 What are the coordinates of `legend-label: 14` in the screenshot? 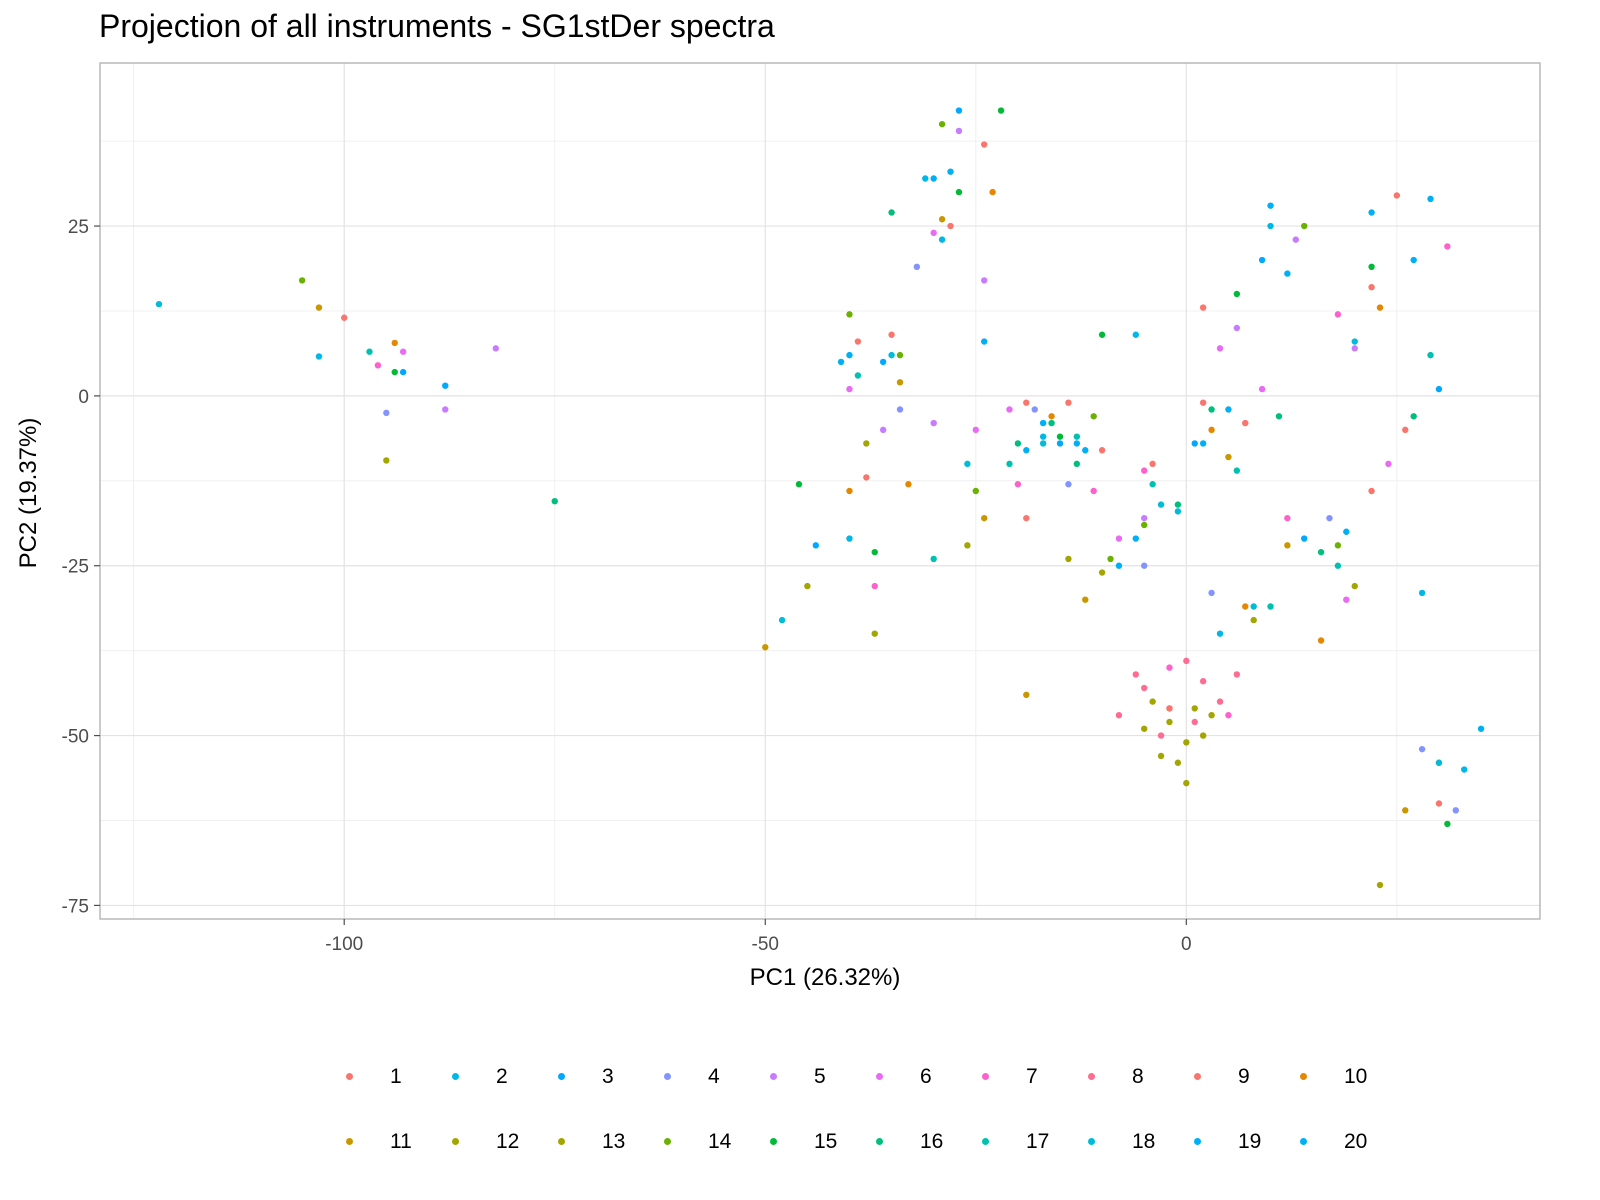 It's located at (720, 1141).